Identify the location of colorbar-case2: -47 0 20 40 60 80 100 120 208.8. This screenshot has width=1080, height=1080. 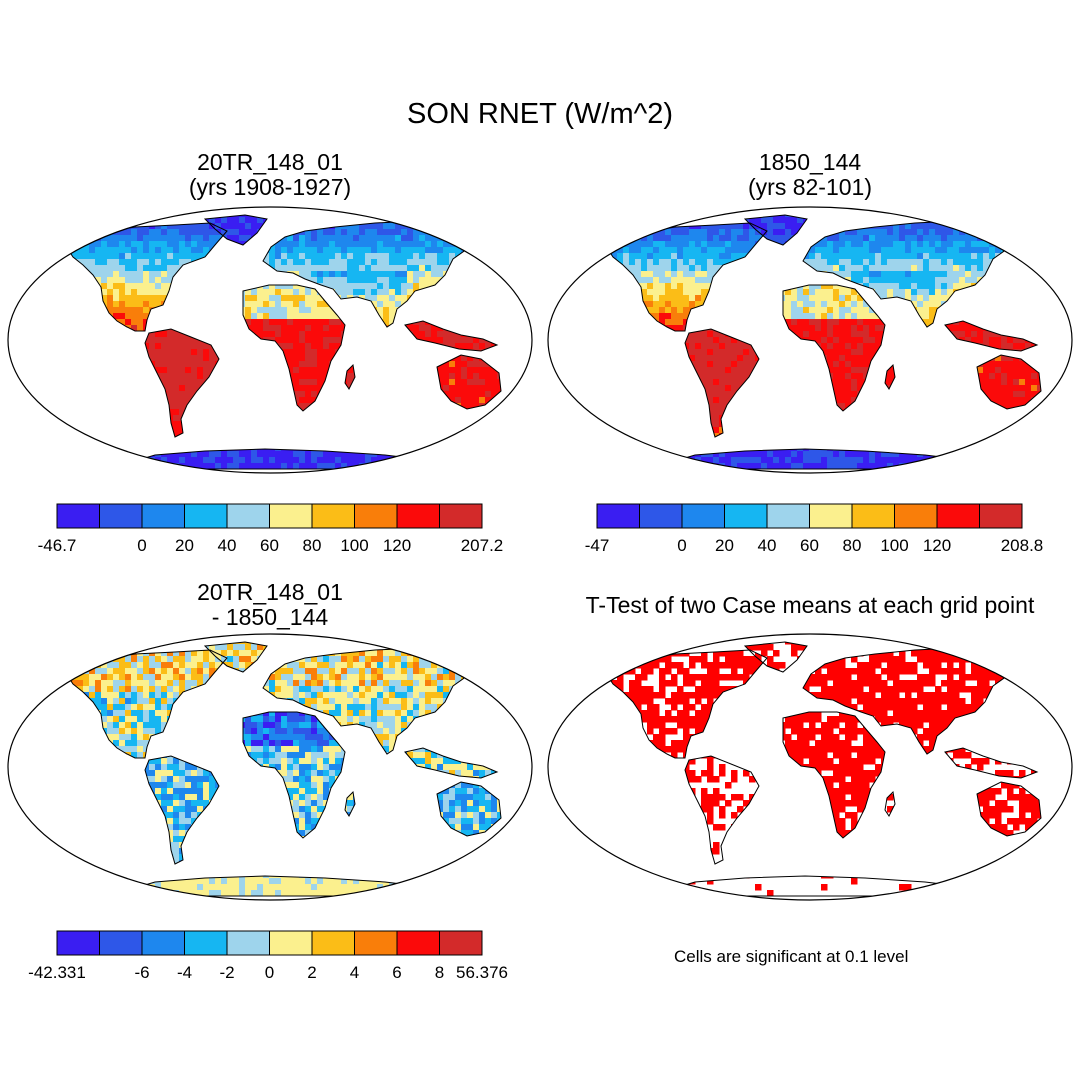
(810, 533).